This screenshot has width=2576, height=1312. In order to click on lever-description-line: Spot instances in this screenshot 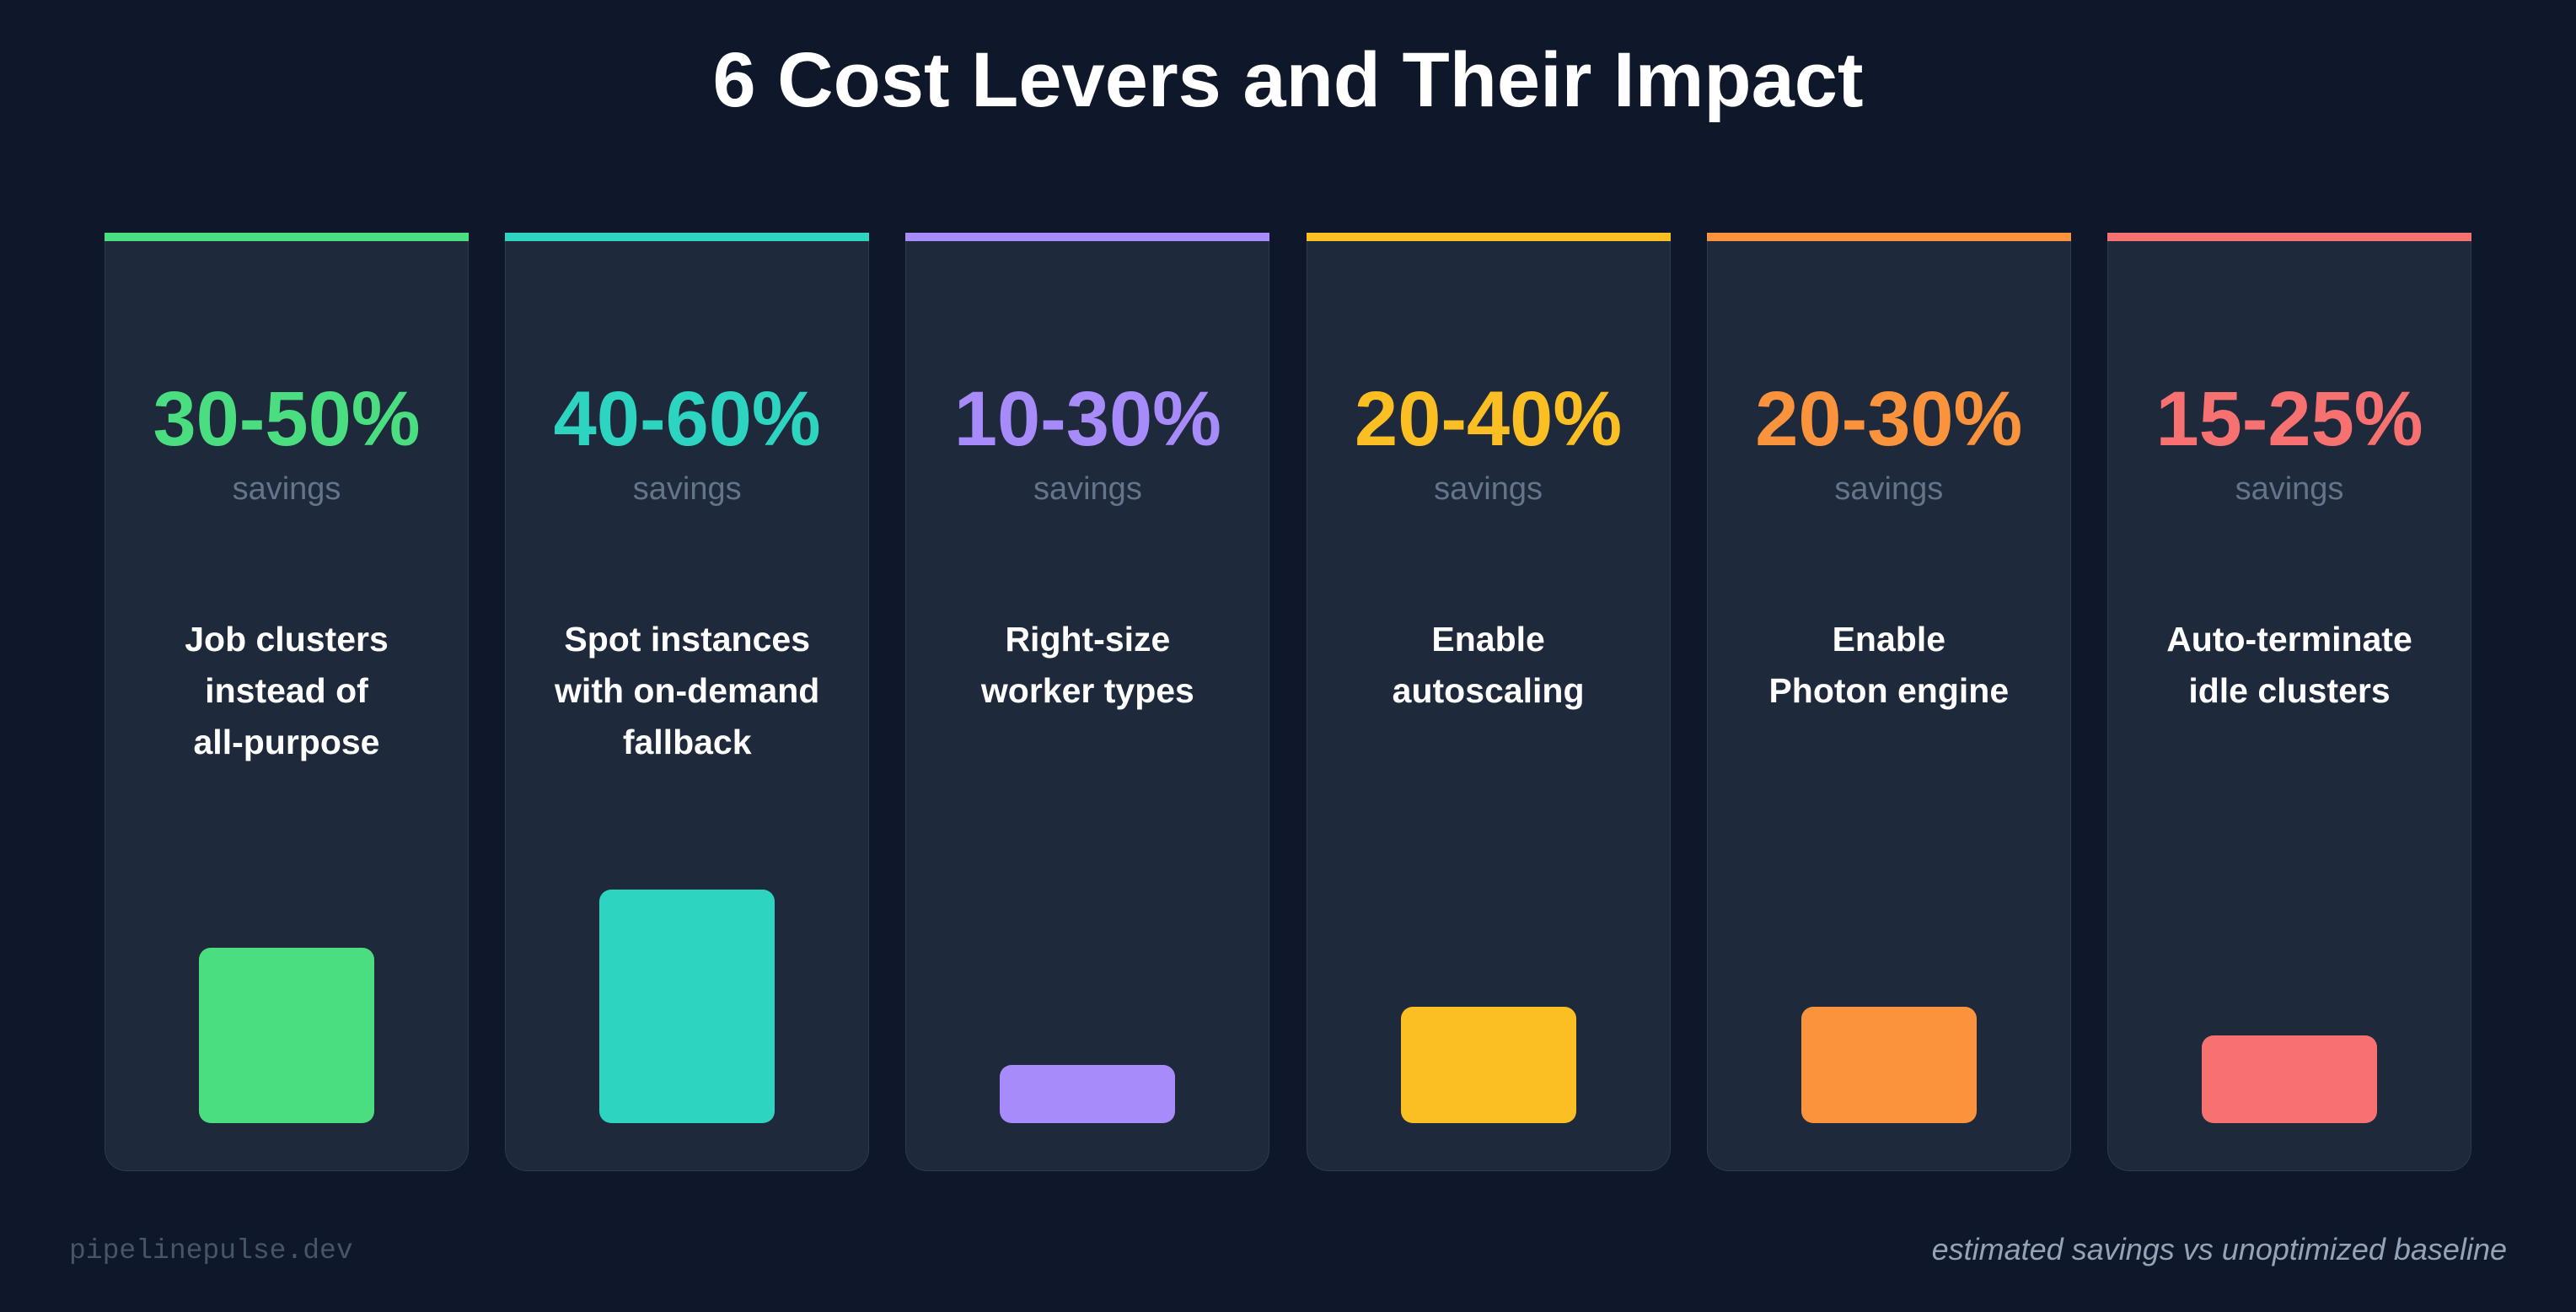, I will do `click(687, 639)`.